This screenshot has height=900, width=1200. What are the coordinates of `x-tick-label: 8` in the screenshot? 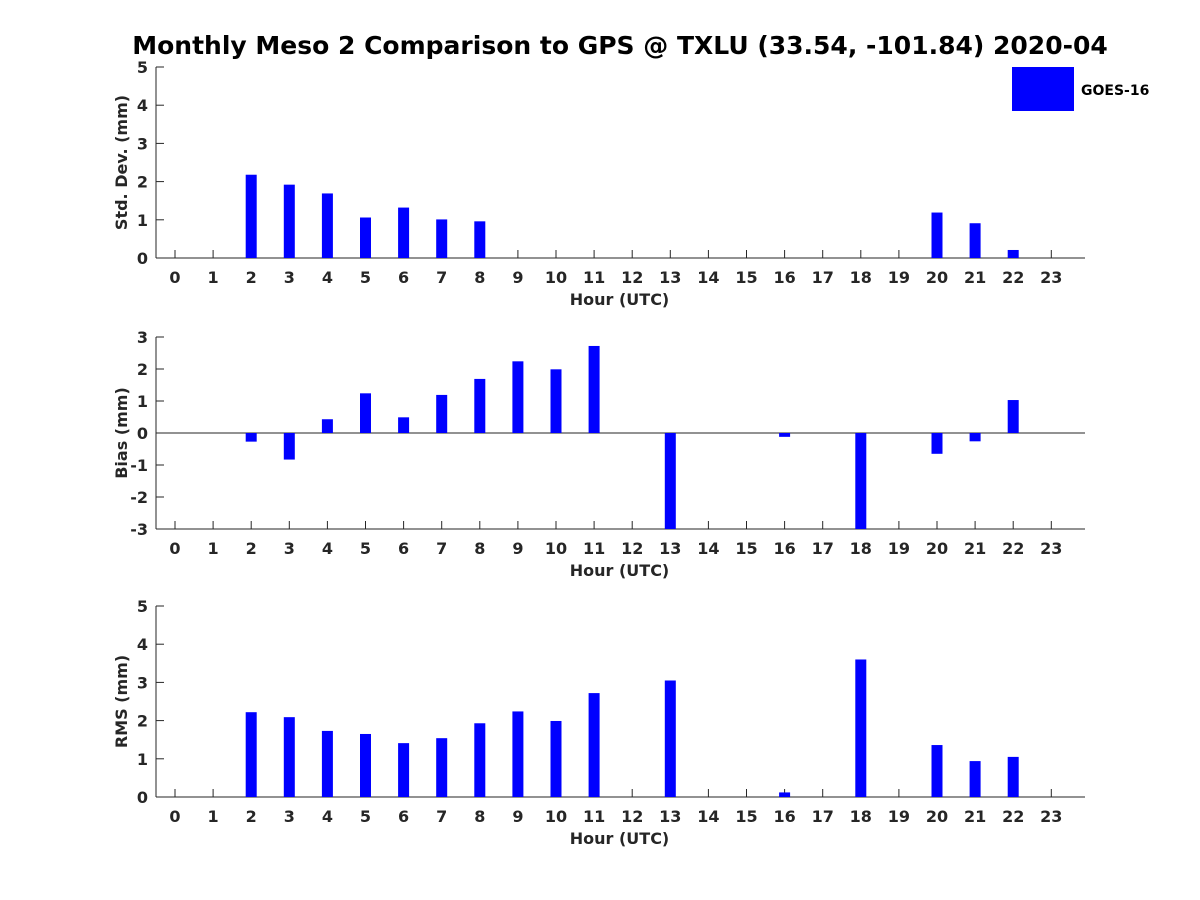 It's located at (479, 277).